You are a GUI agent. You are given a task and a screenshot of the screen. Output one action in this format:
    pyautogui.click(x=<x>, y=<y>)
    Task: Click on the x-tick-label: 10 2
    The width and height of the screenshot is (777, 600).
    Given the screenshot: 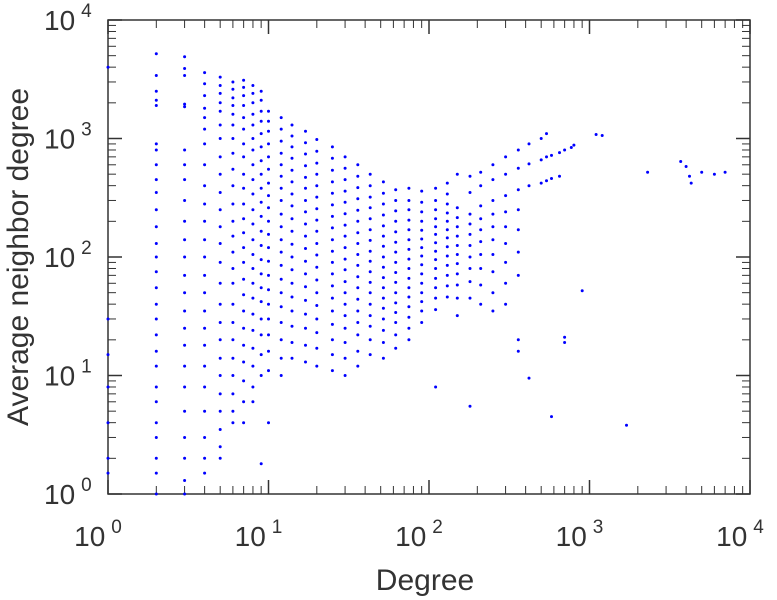 What is the action you would take?
    pyautogui.click(x=419, y=534)
    